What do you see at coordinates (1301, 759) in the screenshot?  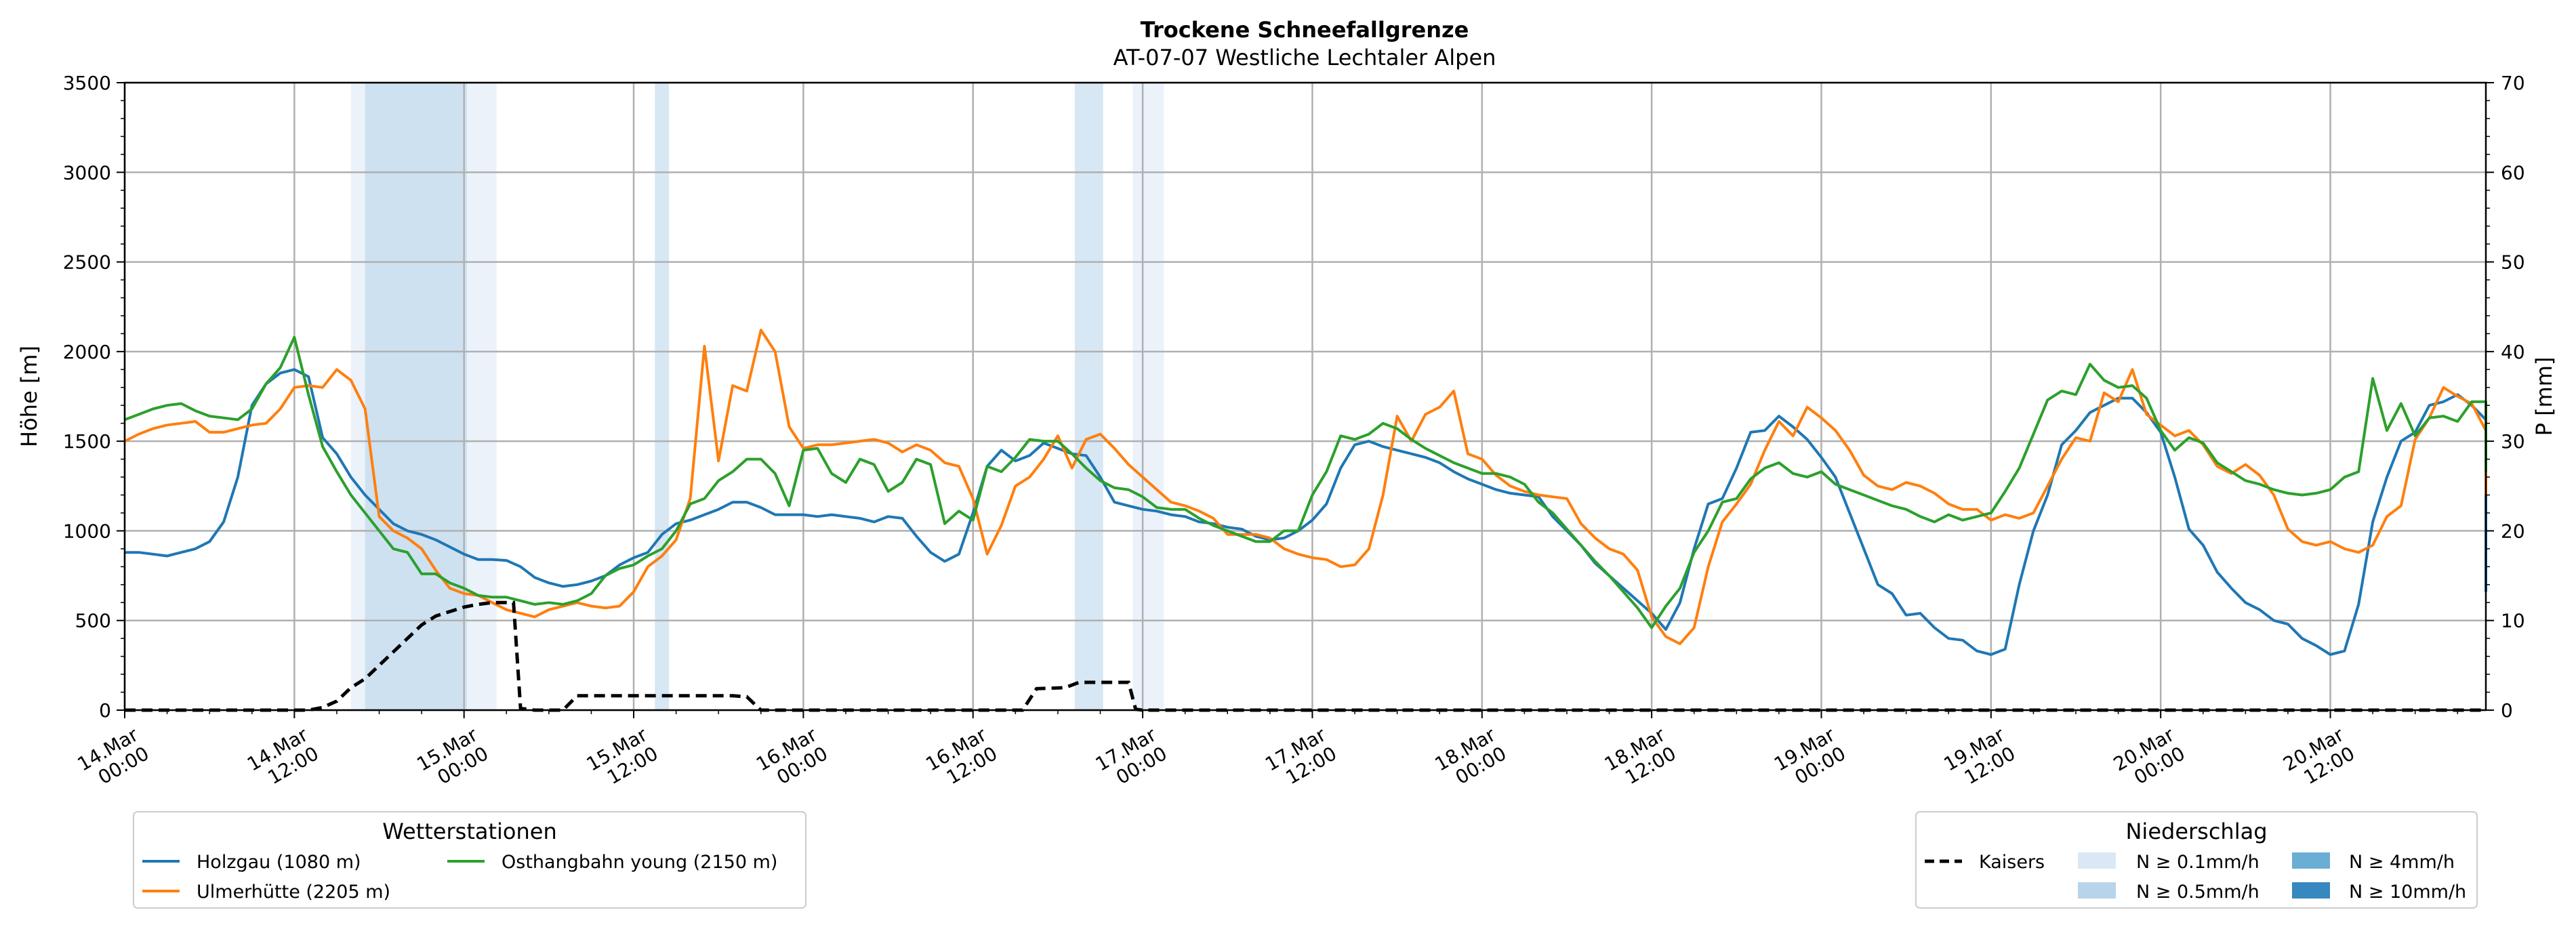 I see `x-tick-label-7: 17.Mar12:00` at bounding box center [1301, 759].